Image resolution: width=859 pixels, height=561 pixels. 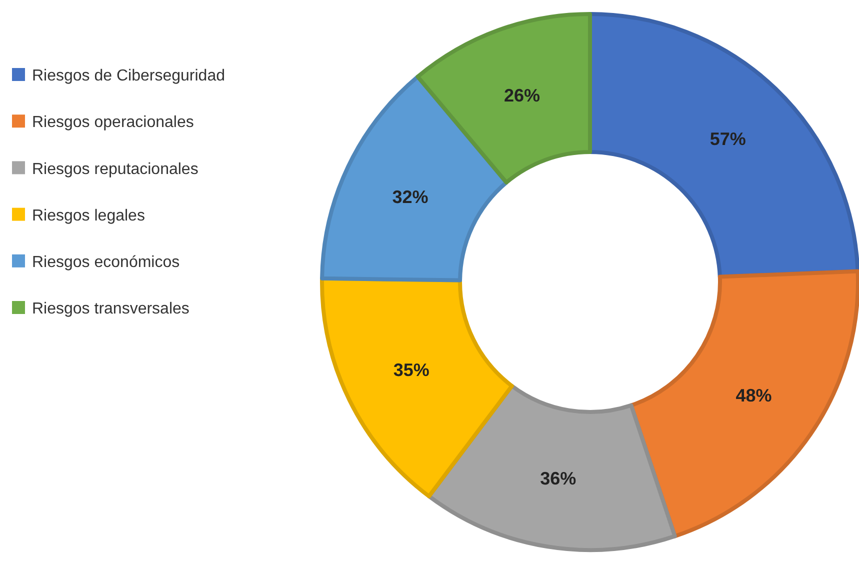 I want to click on data-label: 48%, so click(x=754, y=395).